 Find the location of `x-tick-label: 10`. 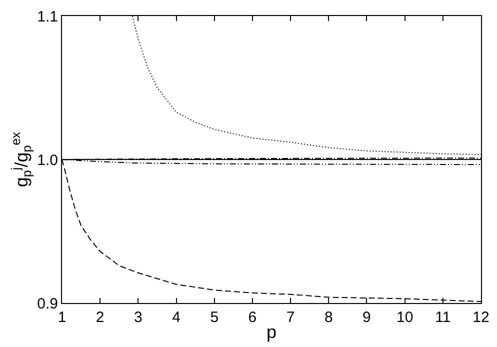

x-tick-label: 10 is located at coordinates (405, 317).